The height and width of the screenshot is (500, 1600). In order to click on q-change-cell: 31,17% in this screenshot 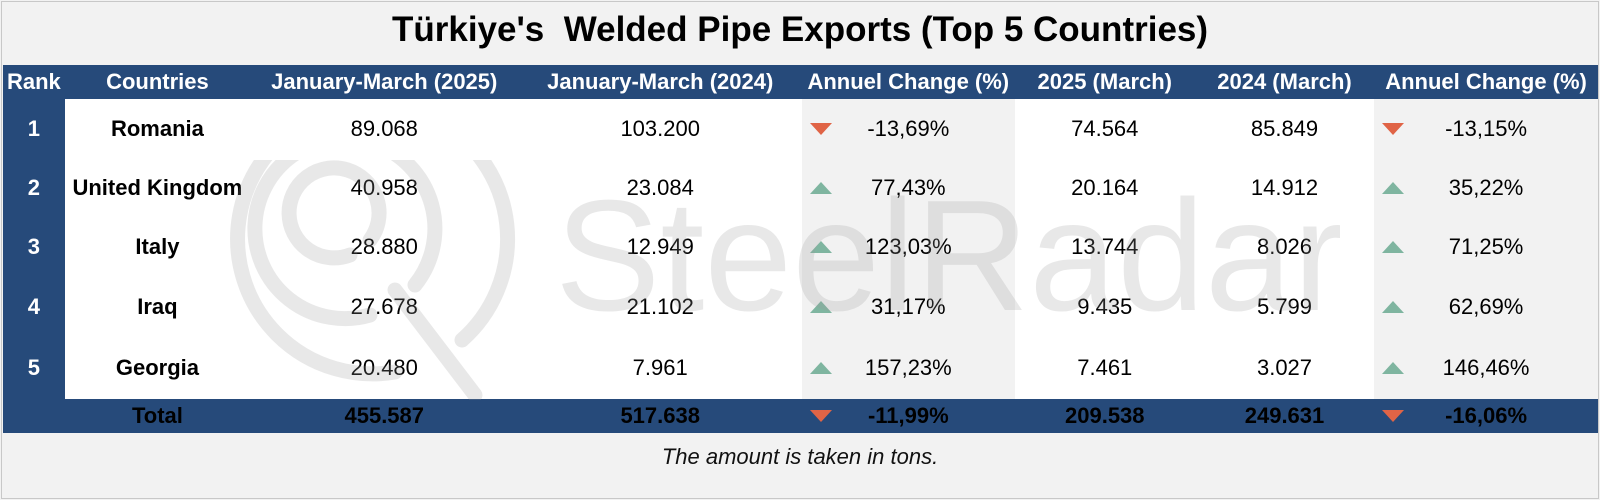, I will do `click(908, 307)`.